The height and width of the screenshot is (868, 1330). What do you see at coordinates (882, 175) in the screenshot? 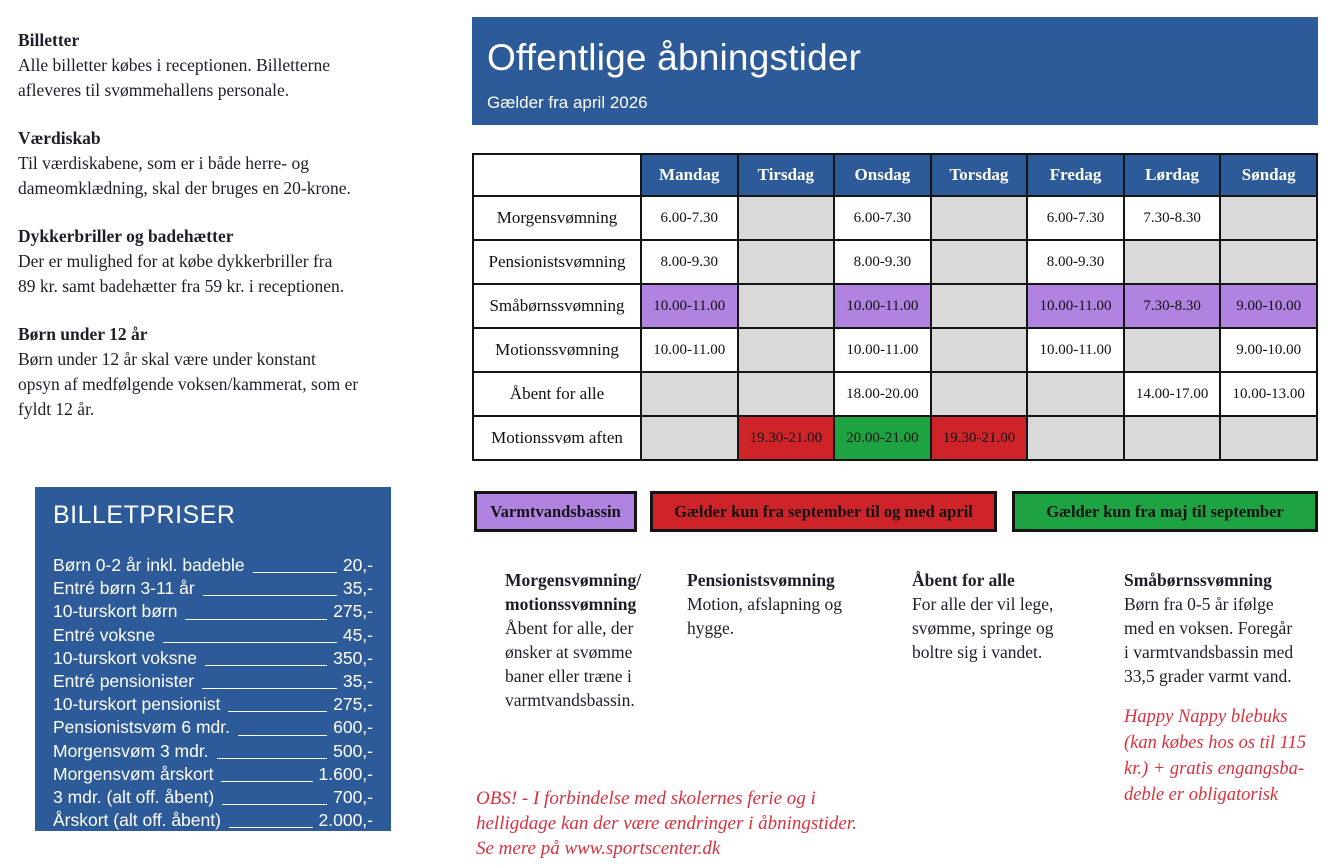
I see `day-header: Onsdag` at bounding box center [882, 175].